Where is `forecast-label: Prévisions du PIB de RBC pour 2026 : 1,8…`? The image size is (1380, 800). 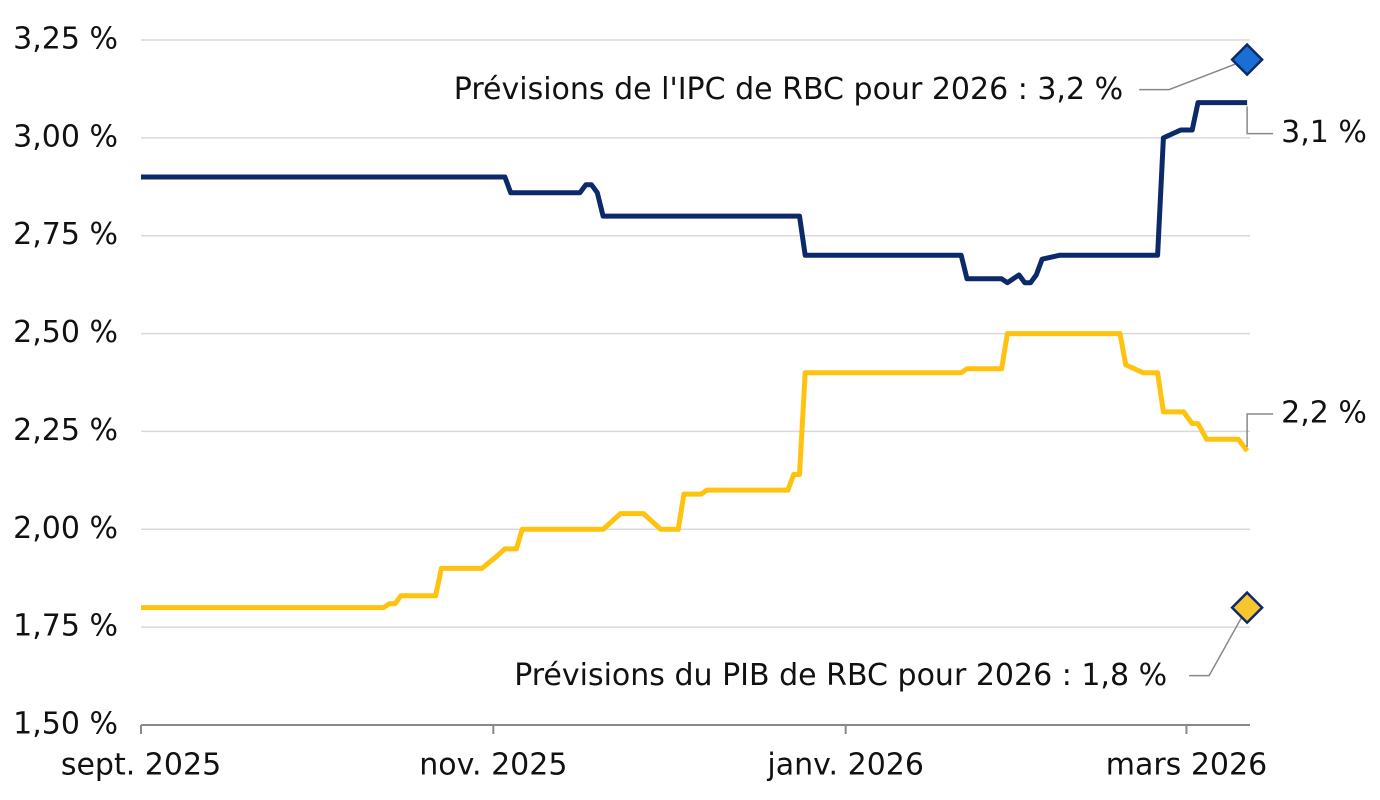
forecast-label: Prévisions du PIB de RBC pour 2026 : 1,8… is located at coordinates (840, 675).